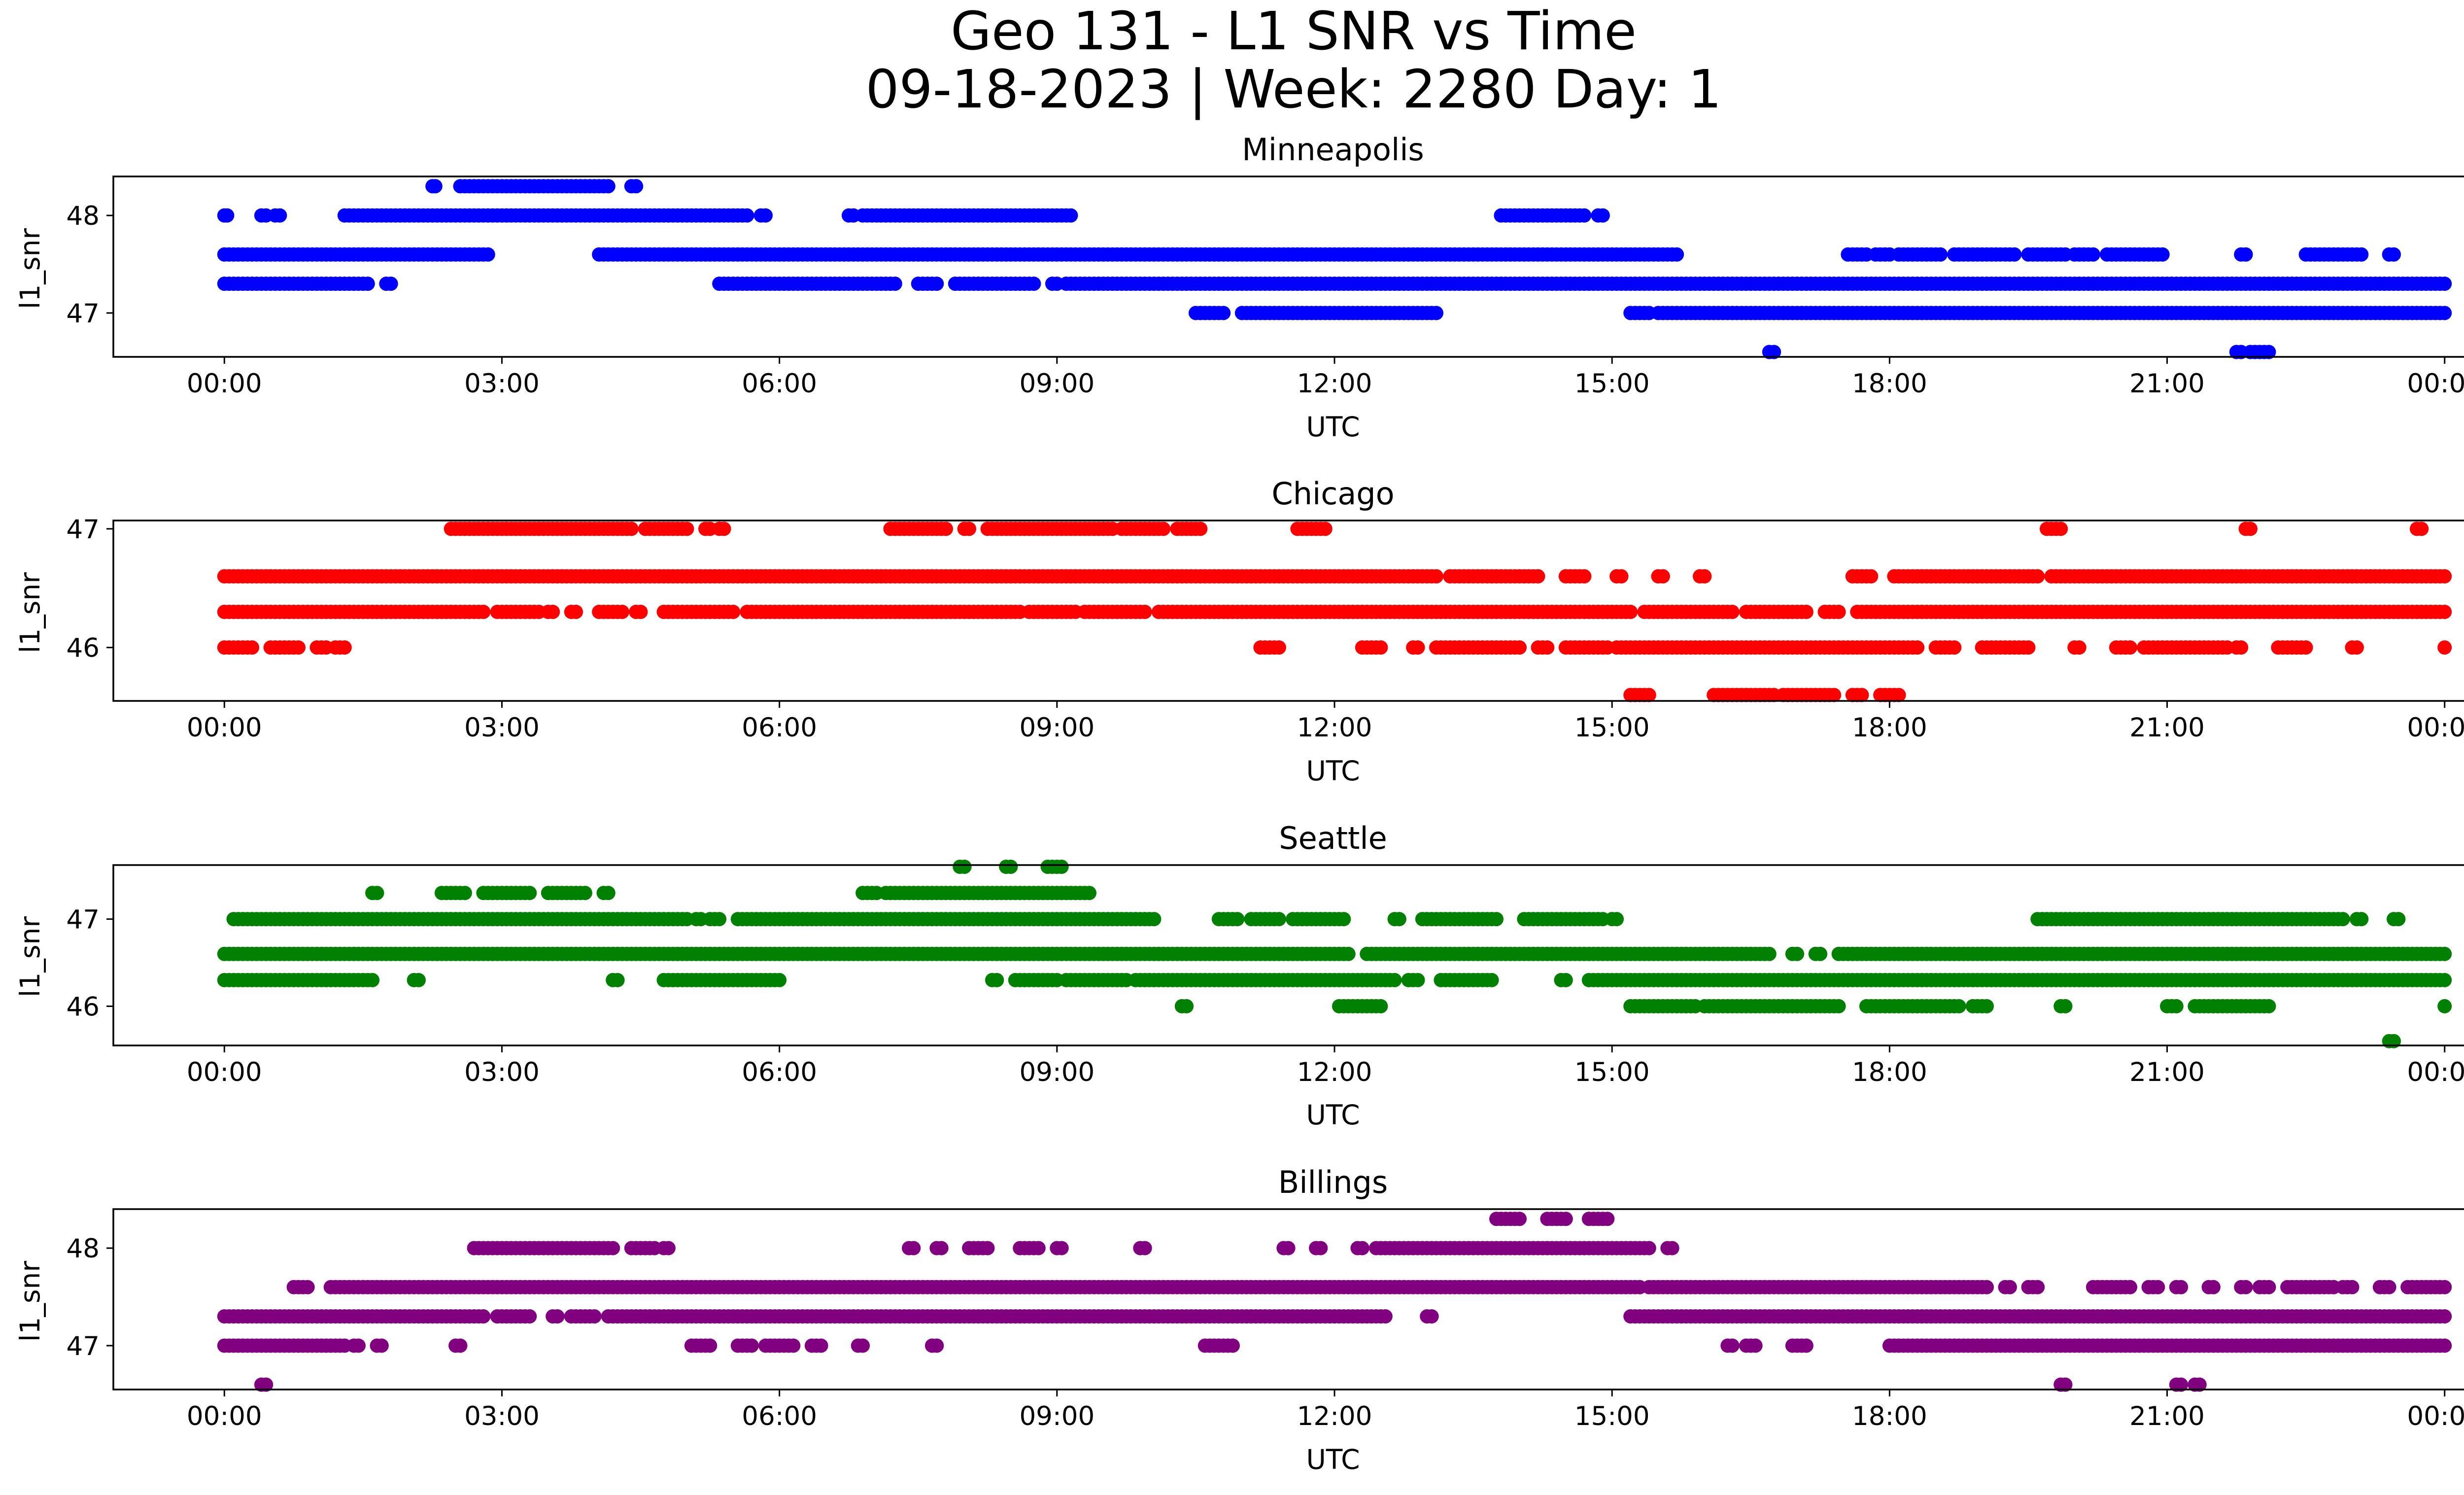 The width and height of the screenshot is (2464, 1495). What do you see at coordinates (502, 384) in the screenshot?
I see `x-tick-label: 03:00` at bounding box center [502, 384].